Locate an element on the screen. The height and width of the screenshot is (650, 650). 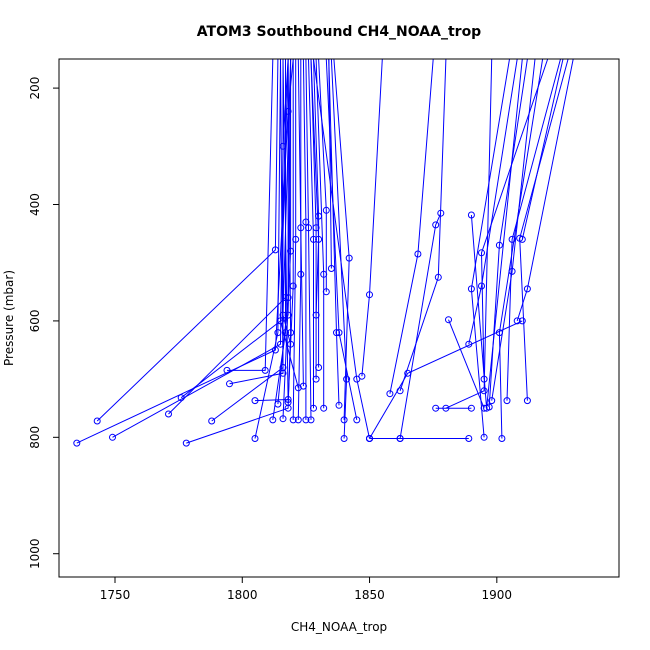
y-tick-label: 200 is located at coordinates (35, 88).